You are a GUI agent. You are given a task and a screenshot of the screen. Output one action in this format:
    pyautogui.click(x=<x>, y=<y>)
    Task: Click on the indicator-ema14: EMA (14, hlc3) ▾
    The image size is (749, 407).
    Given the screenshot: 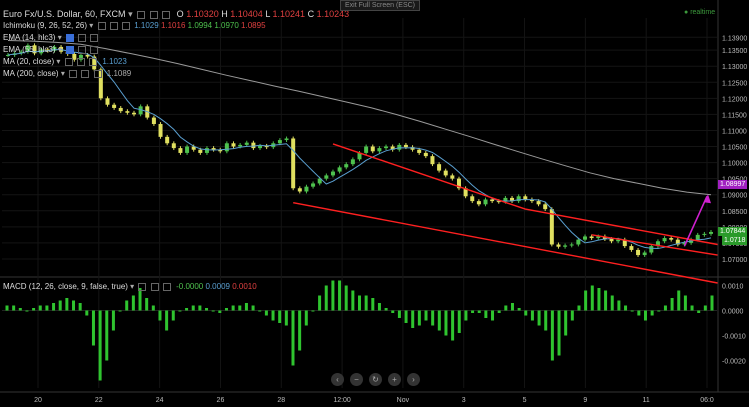 What is the action you would take?
    pyautogui.click(x=51, y=37)
    